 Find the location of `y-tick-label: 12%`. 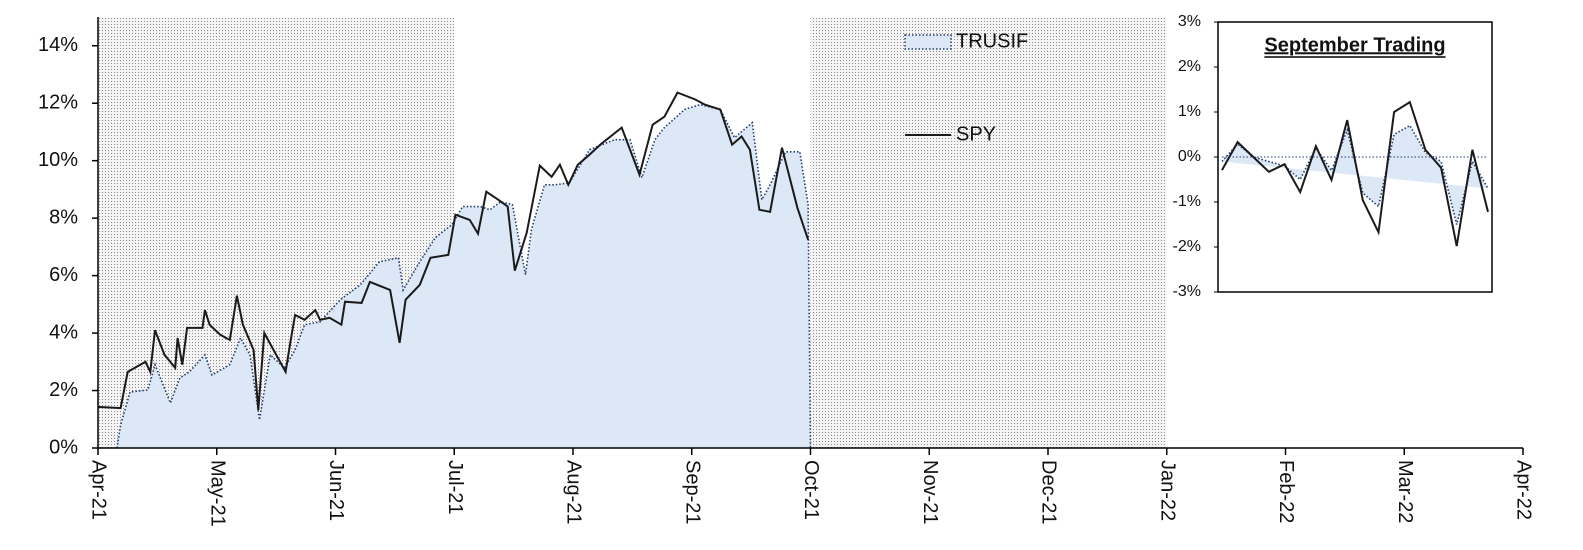

y-tick-label: 12% is located at coordinates (58, 102).